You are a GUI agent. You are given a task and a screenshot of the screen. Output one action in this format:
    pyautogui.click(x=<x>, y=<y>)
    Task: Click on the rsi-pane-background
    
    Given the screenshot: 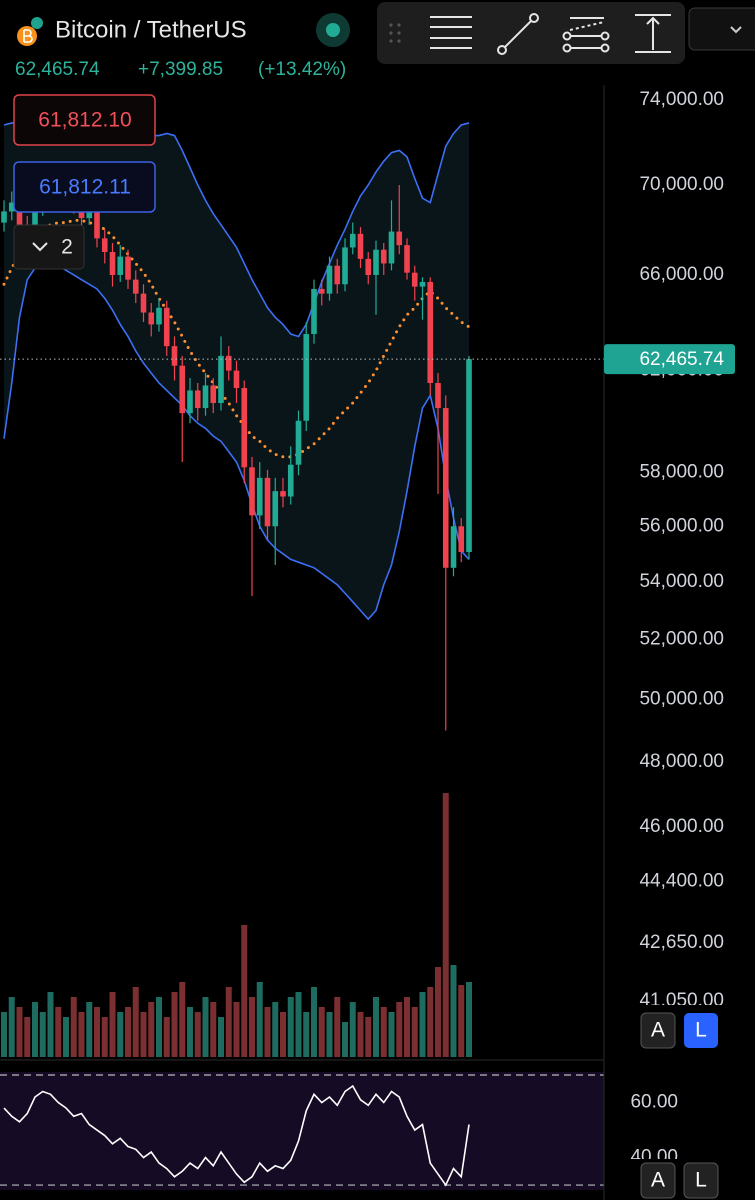 What is the action you would take?
    pyautogui.click(x=302, y=1131)
    